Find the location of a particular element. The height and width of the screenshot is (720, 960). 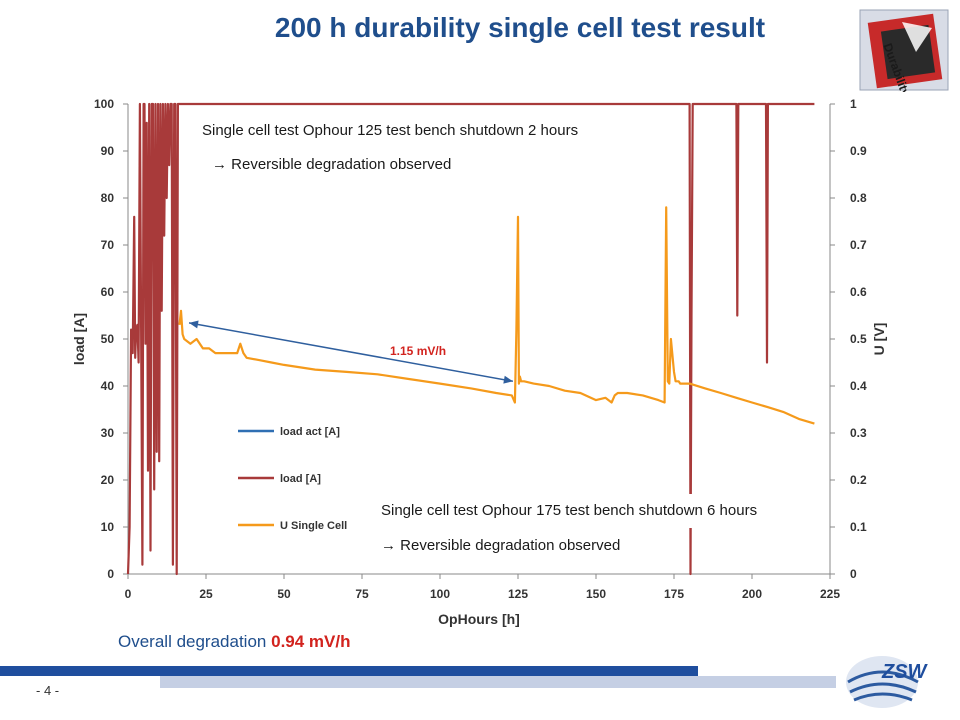

y-tick-label: 100 is located at coordinates (104, 104).